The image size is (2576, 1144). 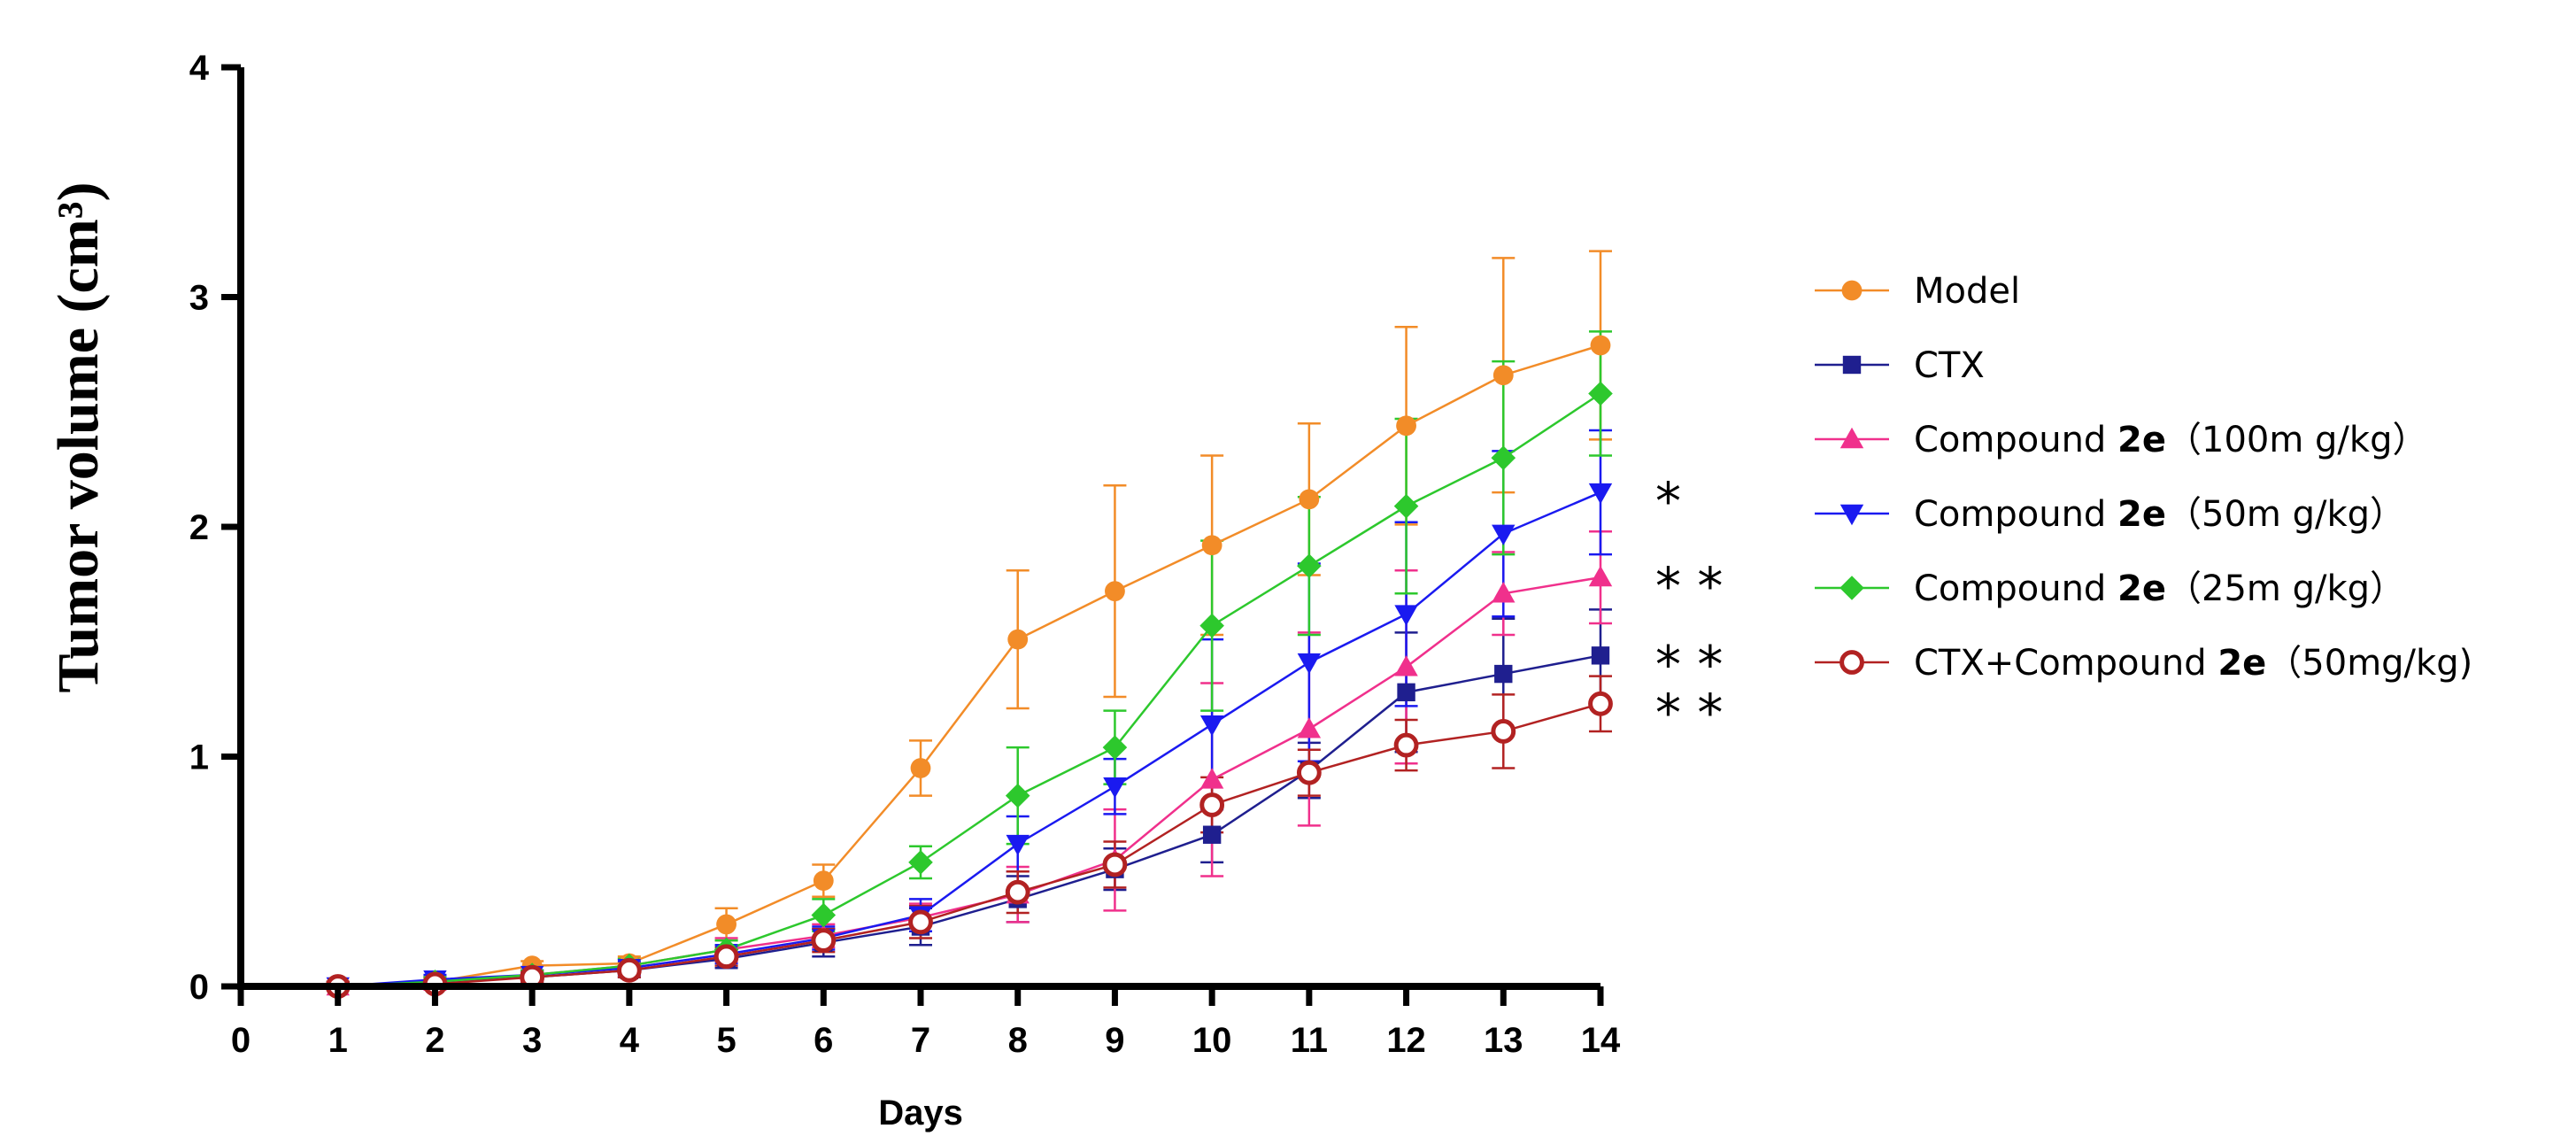 I want to click on legend-label-dose-2: （100m g/kg）, so click(x=2296, y=440).